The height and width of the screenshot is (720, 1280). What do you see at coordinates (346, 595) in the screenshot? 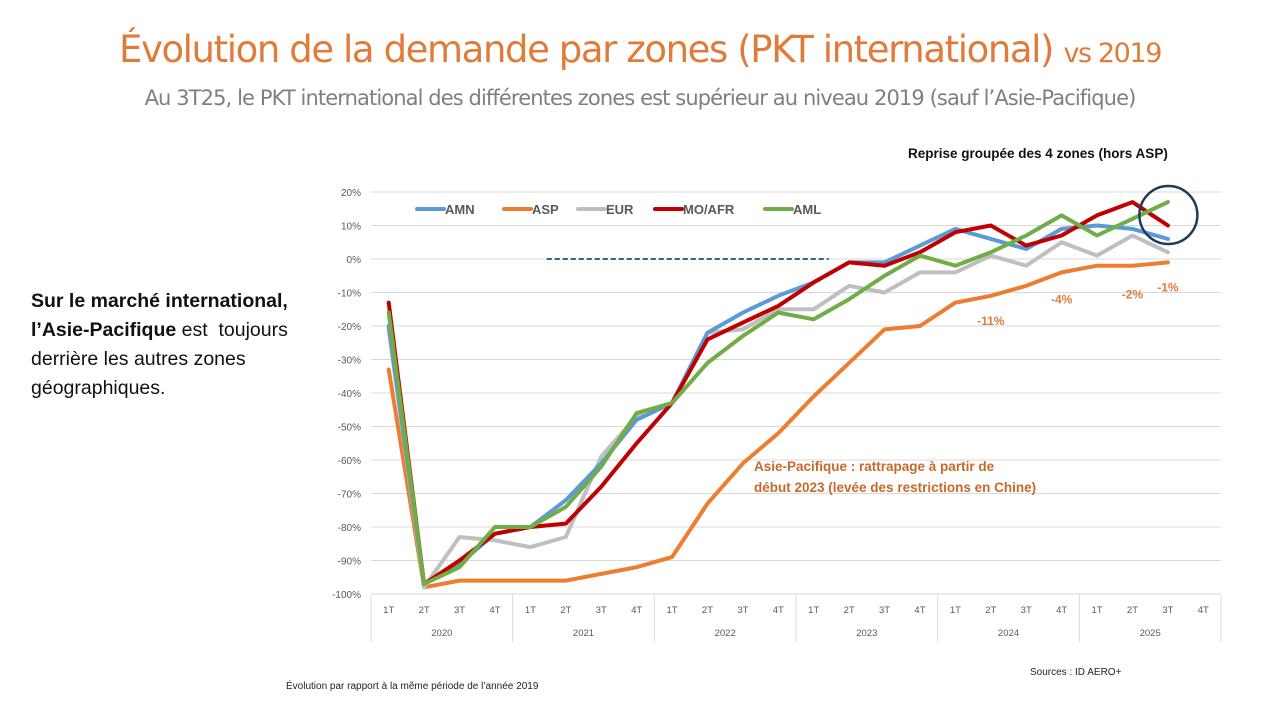
I see `y-tick-label: -100%` at bounding box center [346, 595].